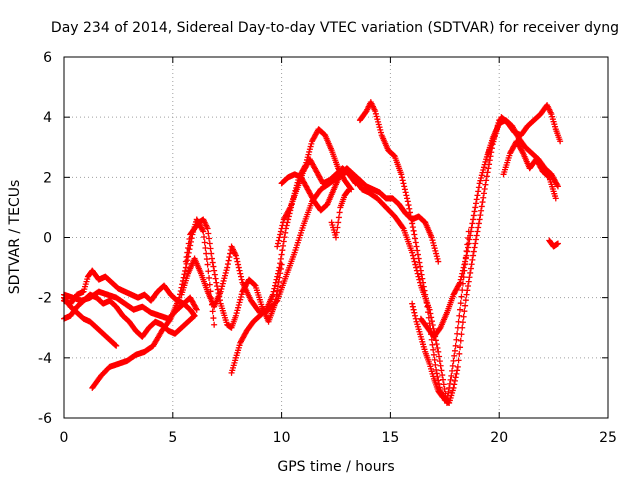 This screenshot has height=480, width=640. What do you see at coordinates (129, 293) in the screenshot?
I see `series-arc-a` at bounding box center [129, 293].